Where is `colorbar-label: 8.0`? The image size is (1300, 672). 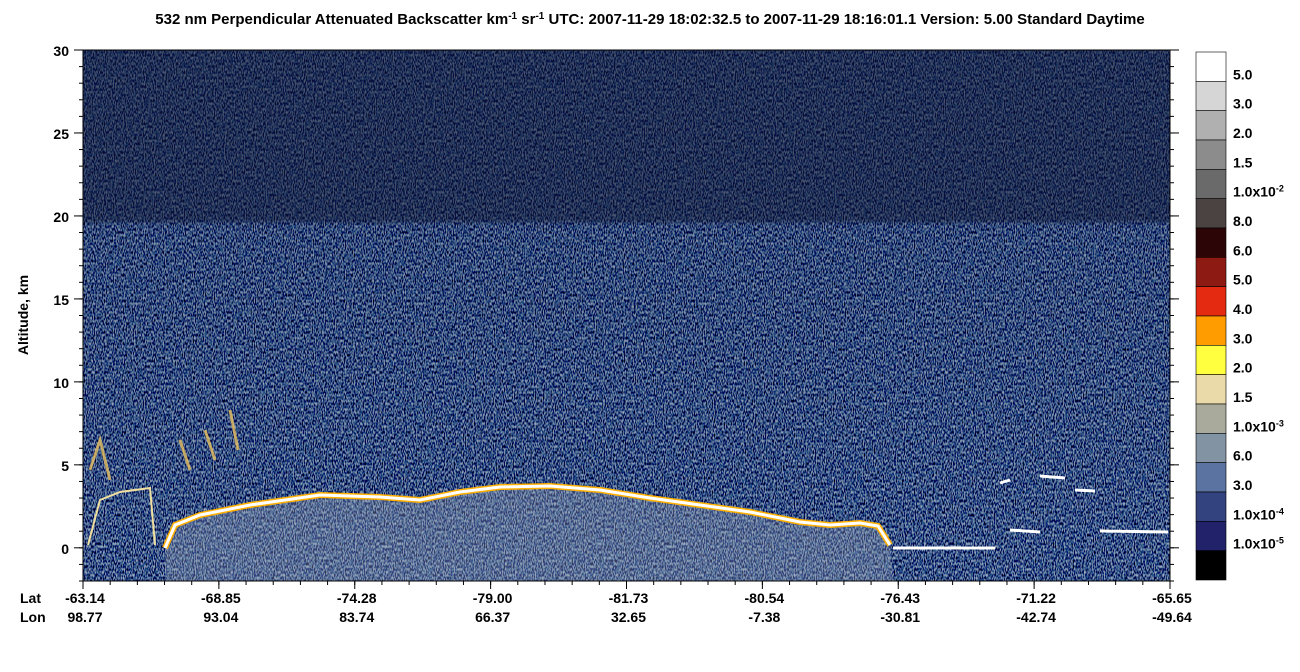
colorbar-label: 8.0 is located at coordinates (1243, 221).